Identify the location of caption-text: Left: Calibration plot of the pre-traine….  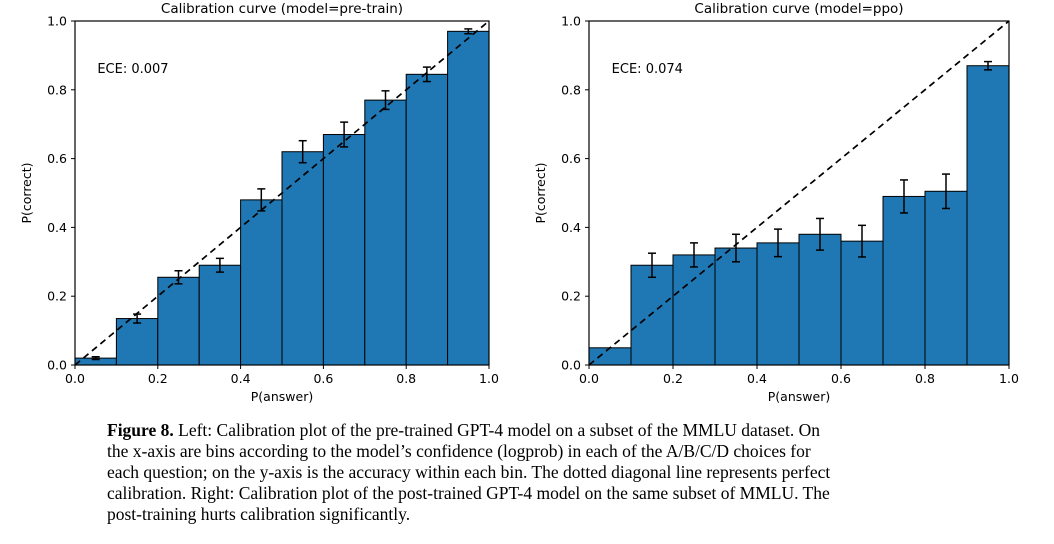
(499, 430).